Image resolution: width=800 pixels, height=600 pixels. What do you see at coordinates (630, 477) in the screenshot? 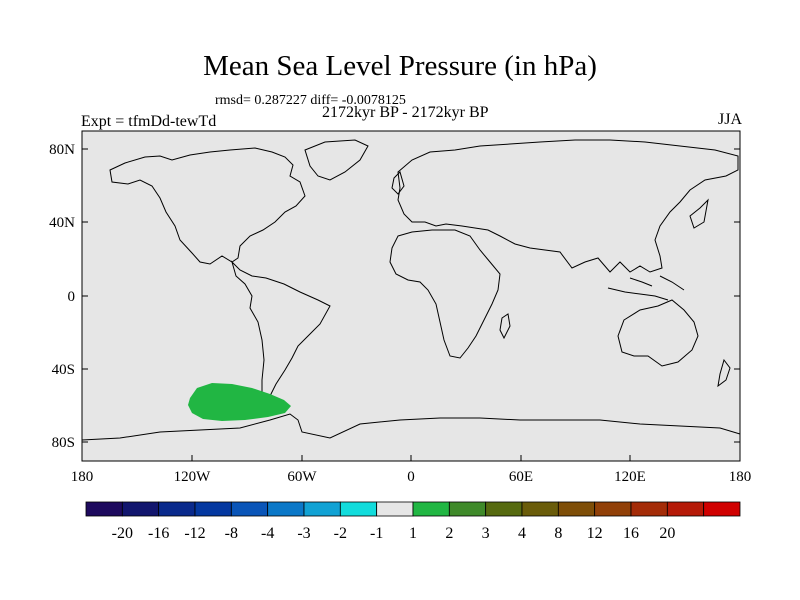
I see `lon-label-120e: 120E` at bounding box center [630, 477].